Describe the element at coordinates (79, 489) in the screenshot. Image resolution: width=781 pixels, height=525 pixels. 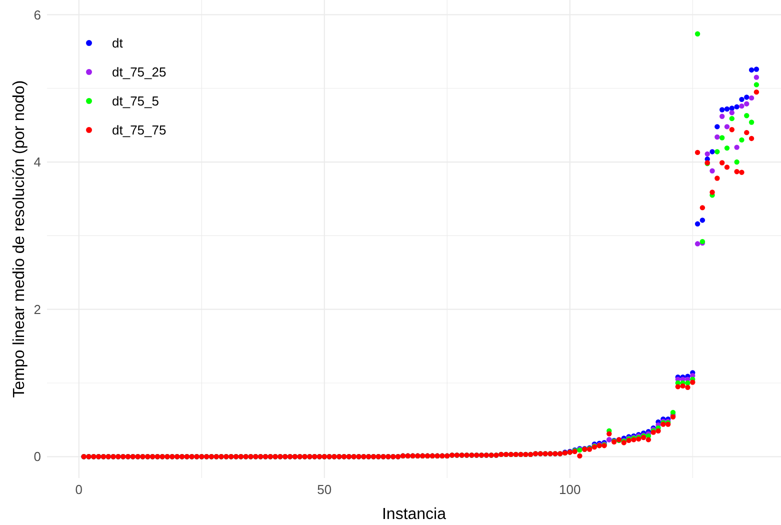
I see `x-tick-label: 0` at that location.